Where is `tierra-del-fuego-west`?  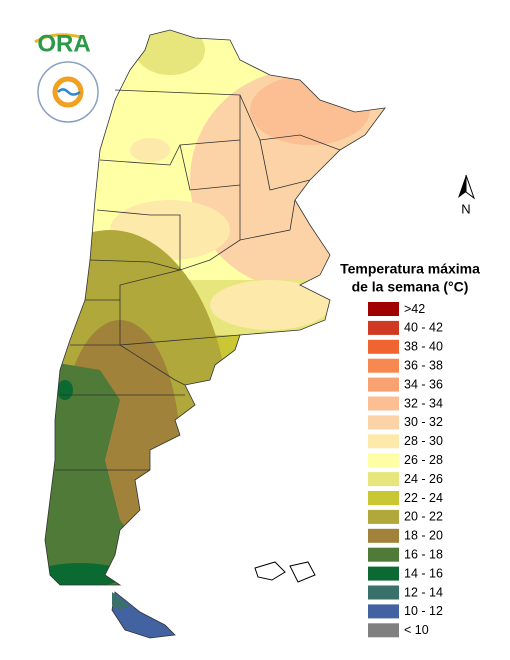 tierra-del-fuego-west is located at coordinates (121, 601).